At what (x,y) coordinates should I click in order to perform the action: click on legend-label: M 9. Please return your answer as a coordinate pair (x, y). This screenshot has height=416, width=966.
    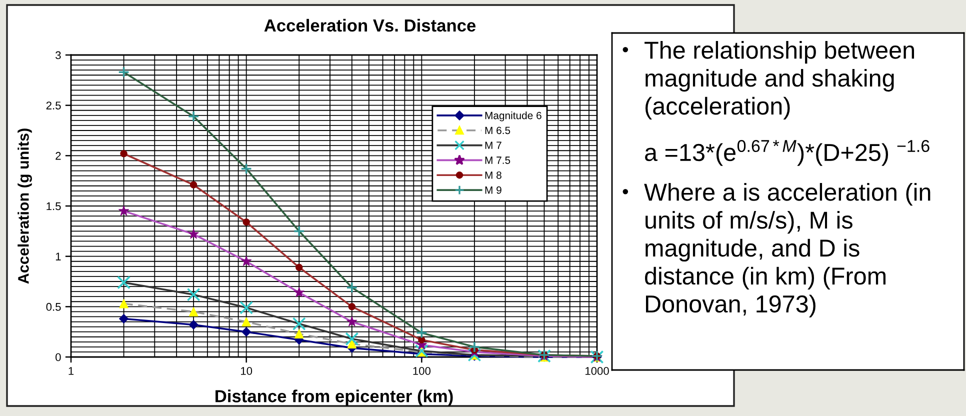
    Looking at the image, I should click on (493, 190).